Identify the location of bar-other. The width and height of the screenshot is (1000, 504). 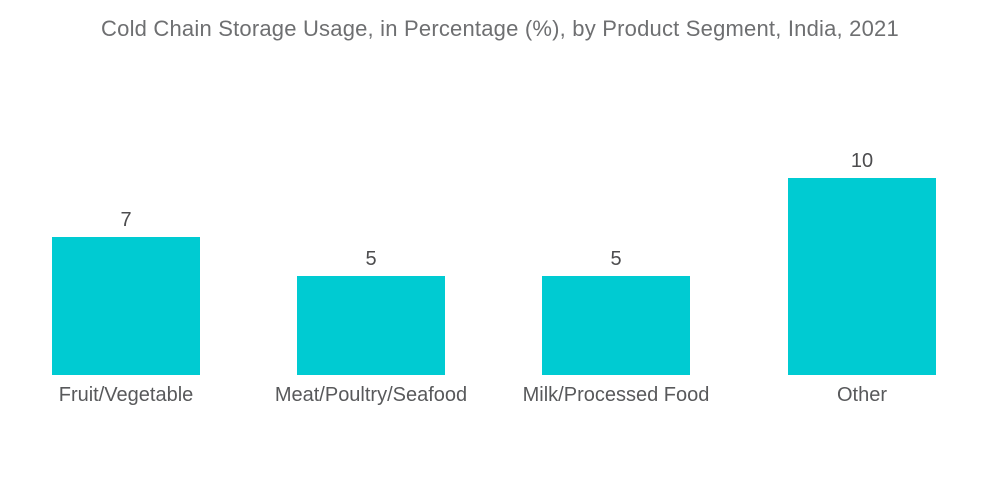
(862, 276).